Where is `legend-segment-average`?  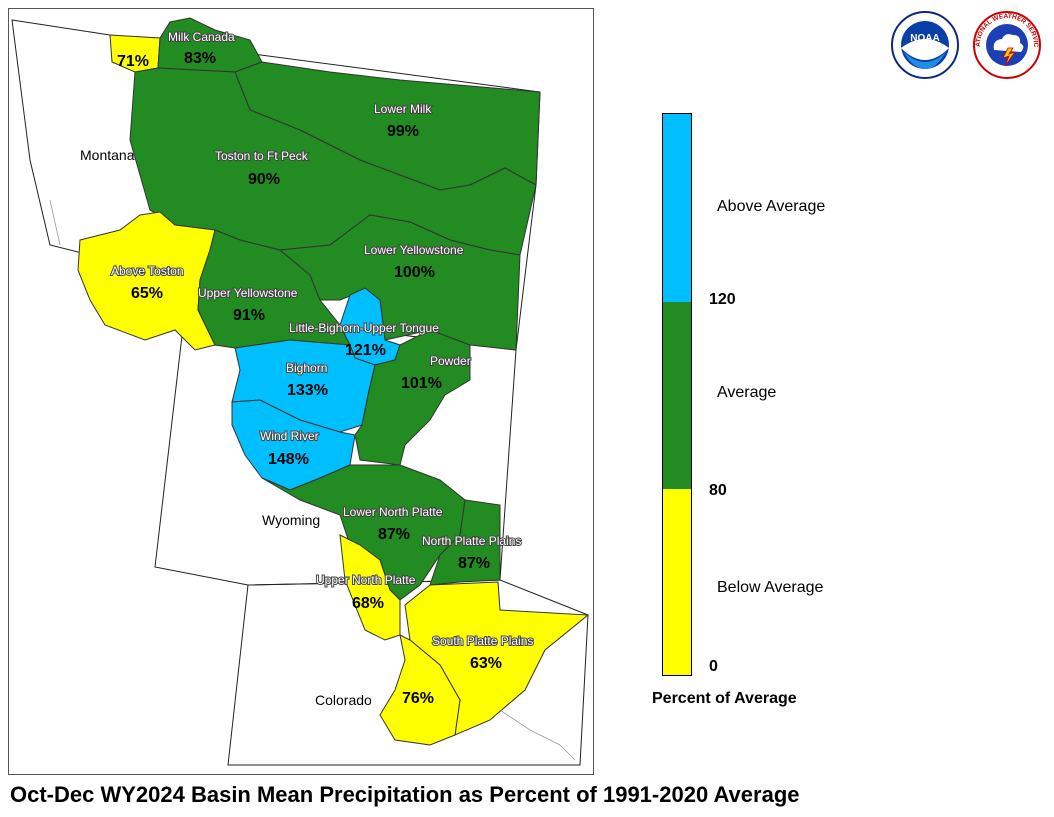 legend-segment-average is located at coordinates (677, 395).